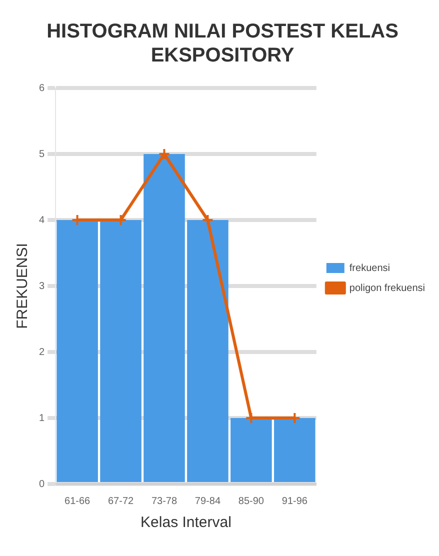 Image resolution: width=439 pixels, height=556 pixels. I want to click on y-tick-label: 6, so click(42, 88).